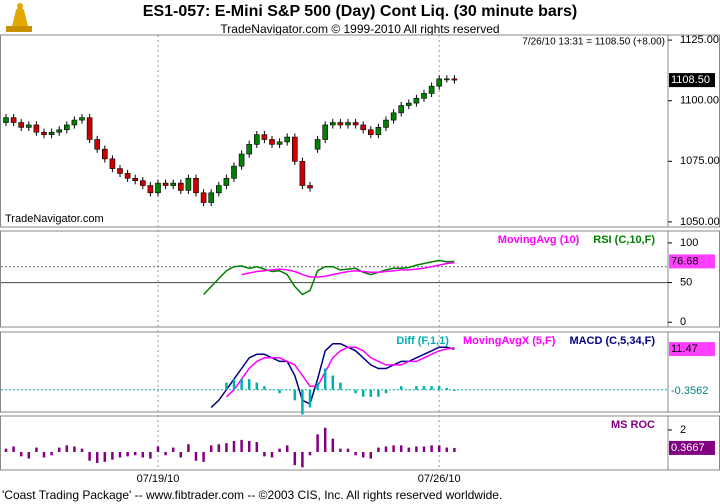 This screenshot has height=504, width=720. What do you see at coordinates (683, 322) in the screenshot?
I see `y-tick-label: 0` at bounding box center [683, 322].